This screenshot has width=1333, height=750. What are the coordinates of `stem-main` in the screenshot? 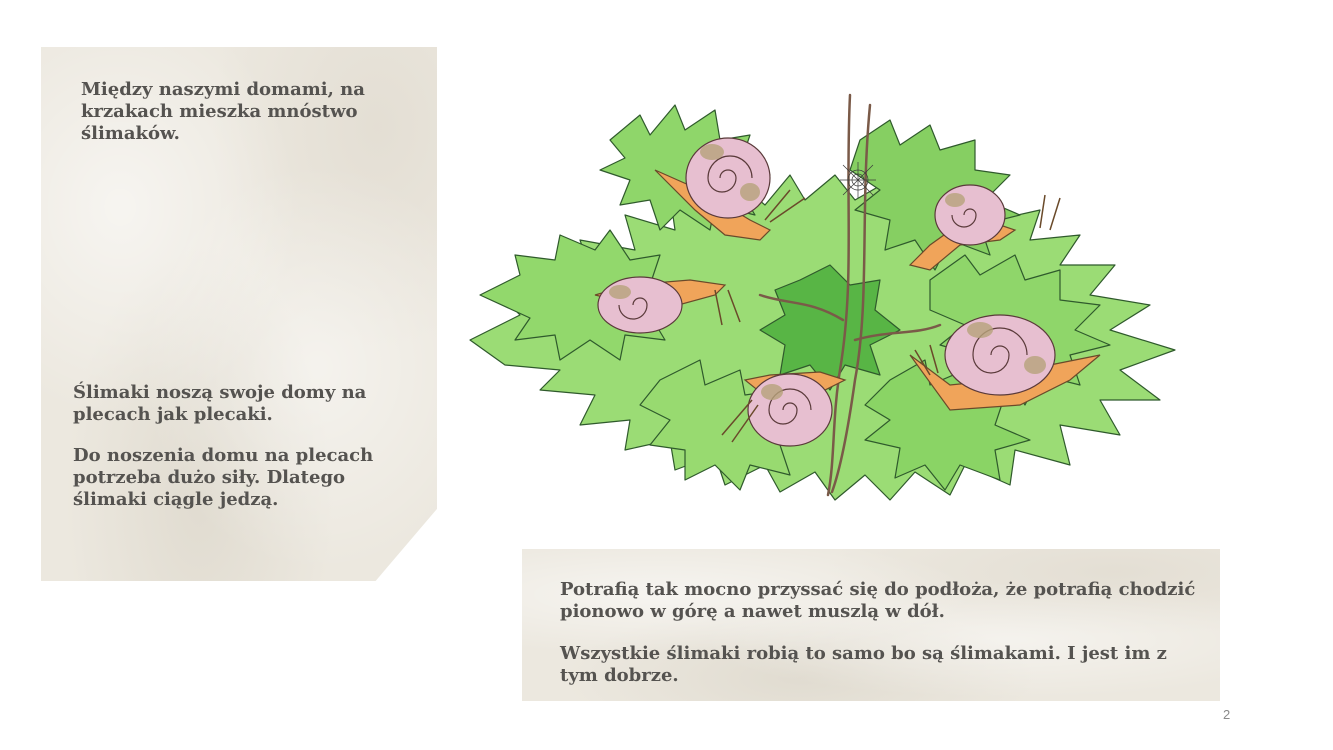 It's located at (839, 295).